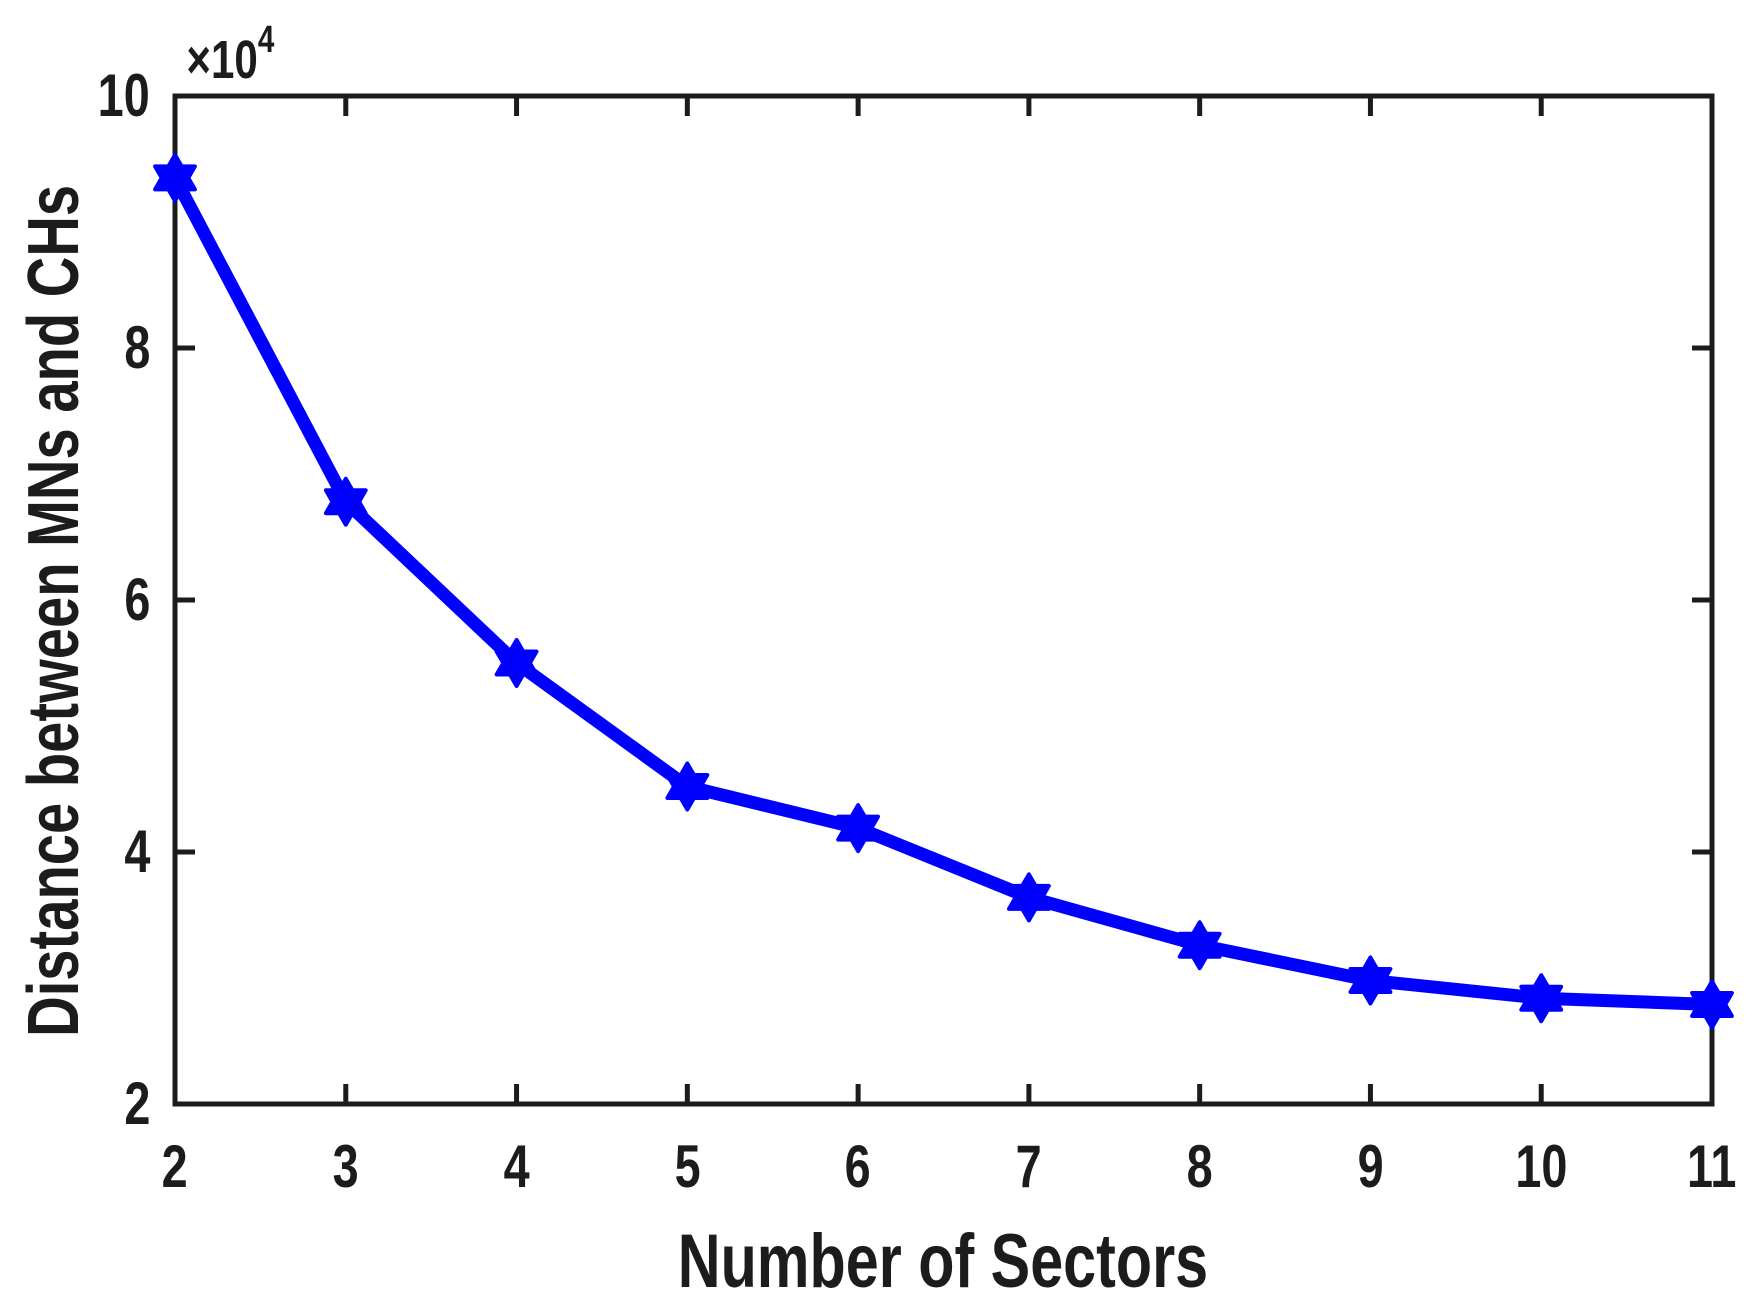  Describe the element at coordinates (345, 1166) in the screenshot. I see `x-tick-label-3: 3` at that location.